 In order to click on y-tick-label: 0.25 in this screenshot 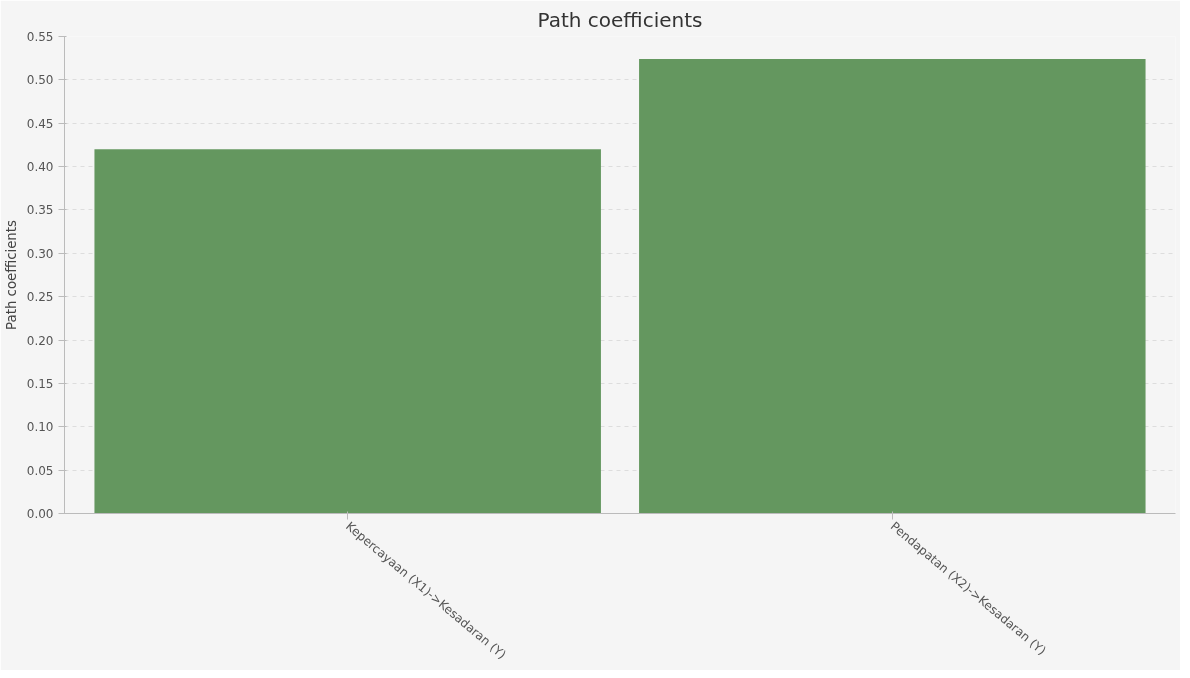, I will do `click(40, 297)`.